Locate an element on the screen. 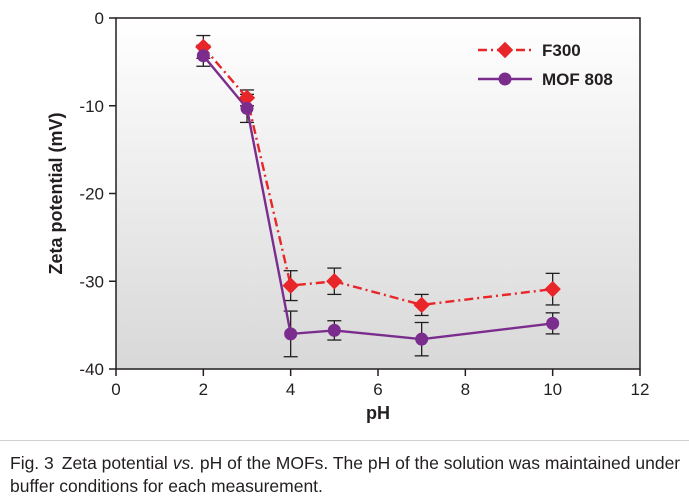  caption-divider is located at coordinates (344, 440).